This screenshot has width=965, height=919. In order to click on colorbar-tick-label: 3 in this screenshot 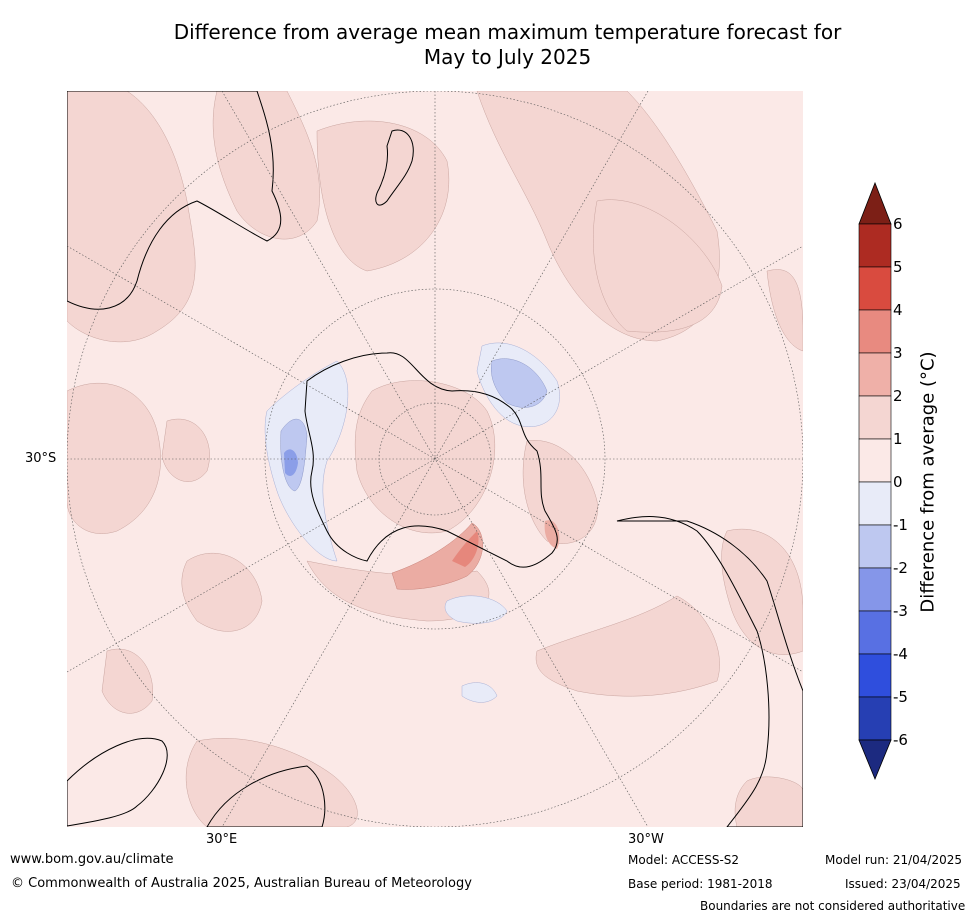, I will do `click(898, 353)`.